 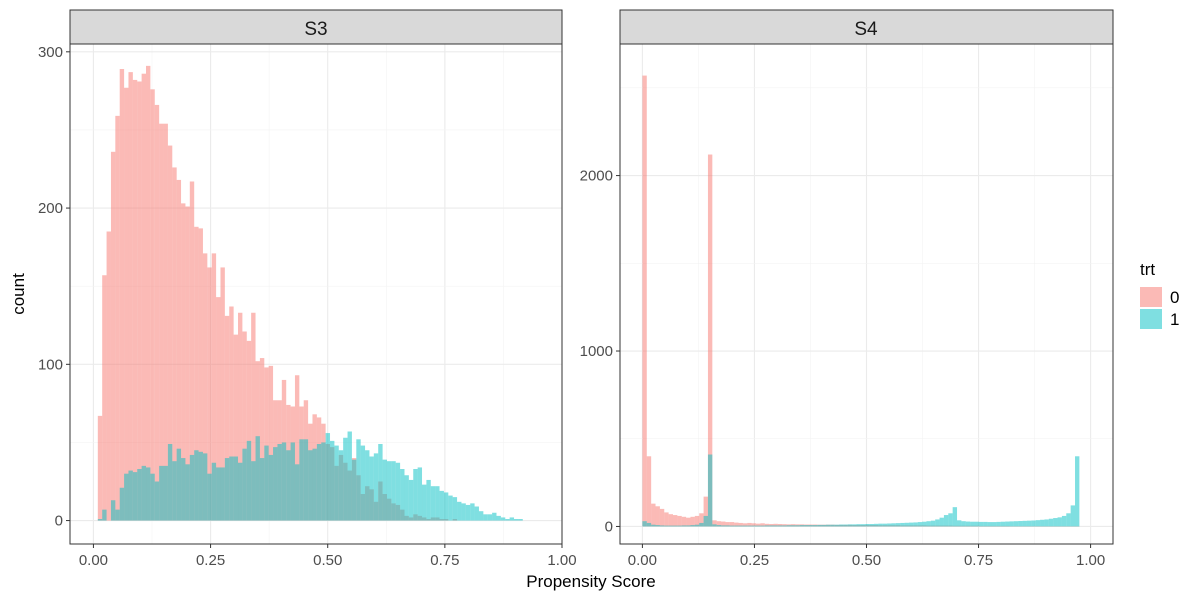 I want to click on legend-label-1: 1, so click(x=1174, y=319).